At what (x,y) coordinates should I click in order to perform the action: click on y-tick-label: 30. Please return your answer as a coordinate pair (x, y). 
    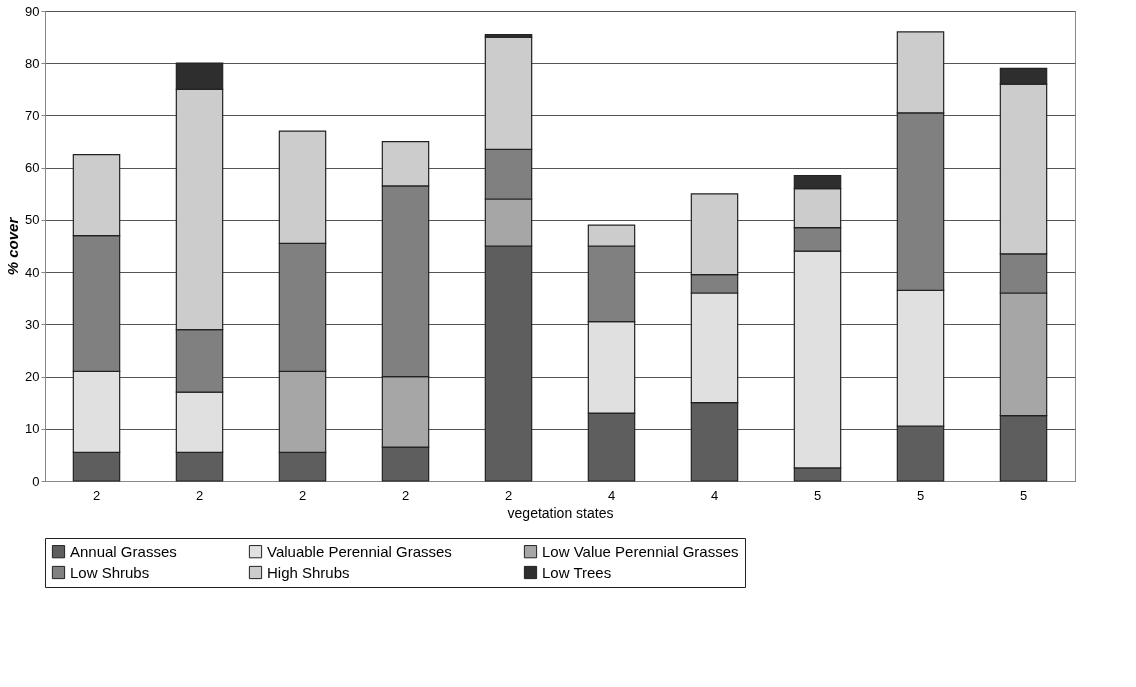
    Looking at the image, I should click on (32, 324).